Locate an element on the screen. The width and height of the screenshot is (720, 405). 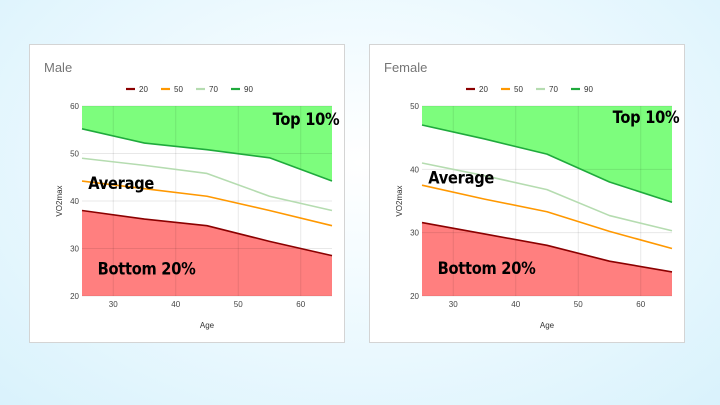
y-tick-label: 60 is located at coordinates (74, 106).